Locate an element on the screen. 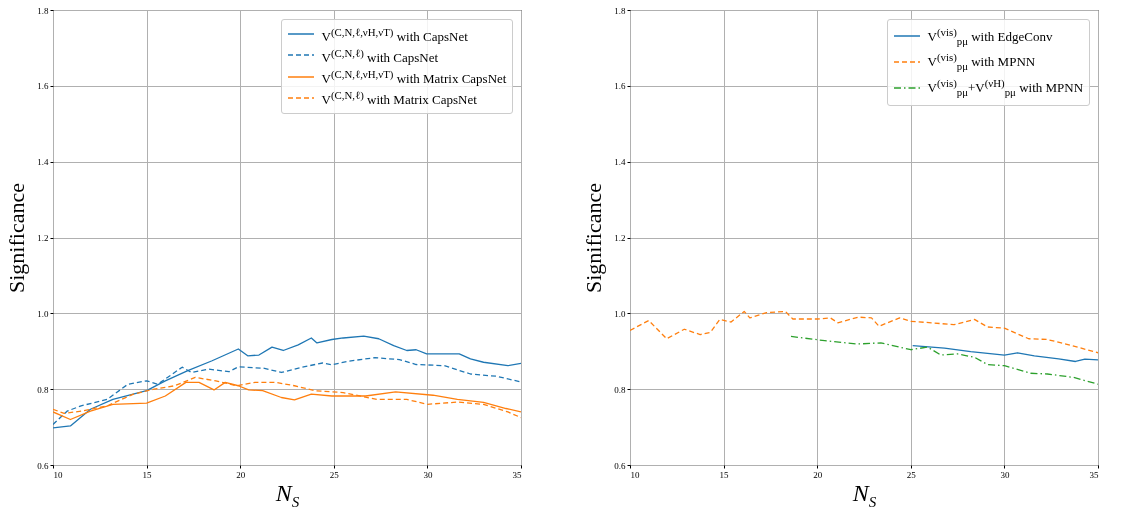  legend-label: V$^{(vis)}$$_{pμ}$+V$^{(νH)}$$_{pμ}$ with MPNN is located at coordinates (1005, 88).